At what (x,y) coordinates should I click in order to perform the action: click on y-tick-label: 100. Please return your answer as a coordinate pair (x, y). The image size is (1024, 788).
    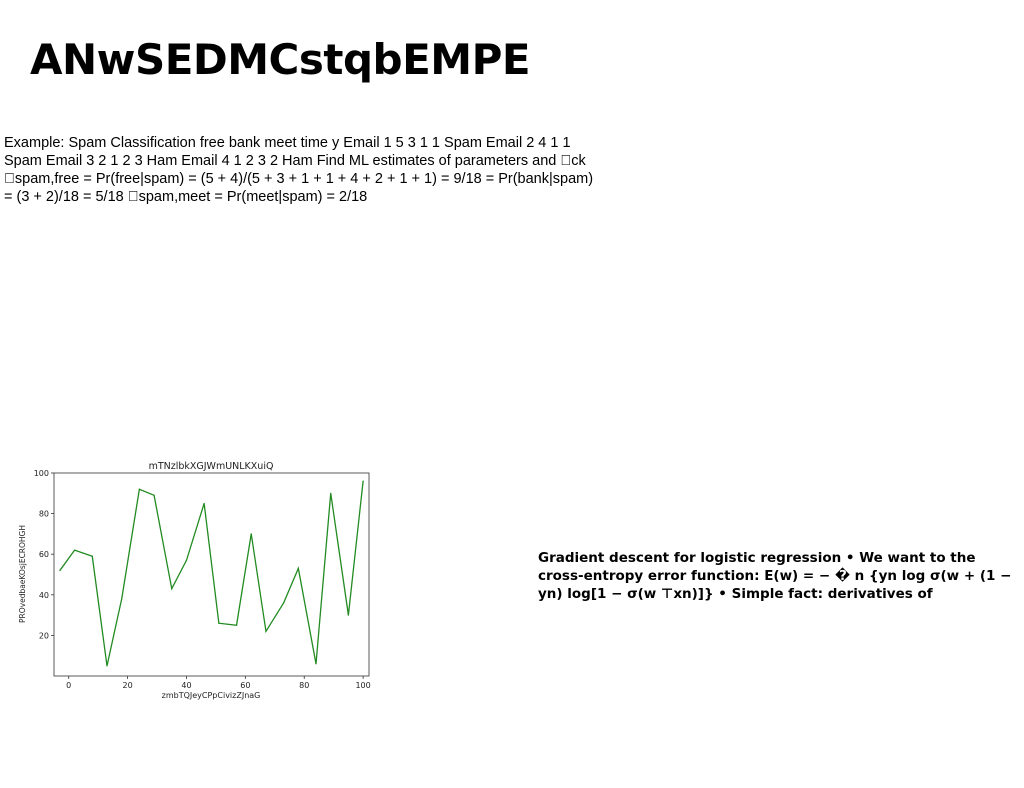
    Looking at the image, I should click on (41, 473).